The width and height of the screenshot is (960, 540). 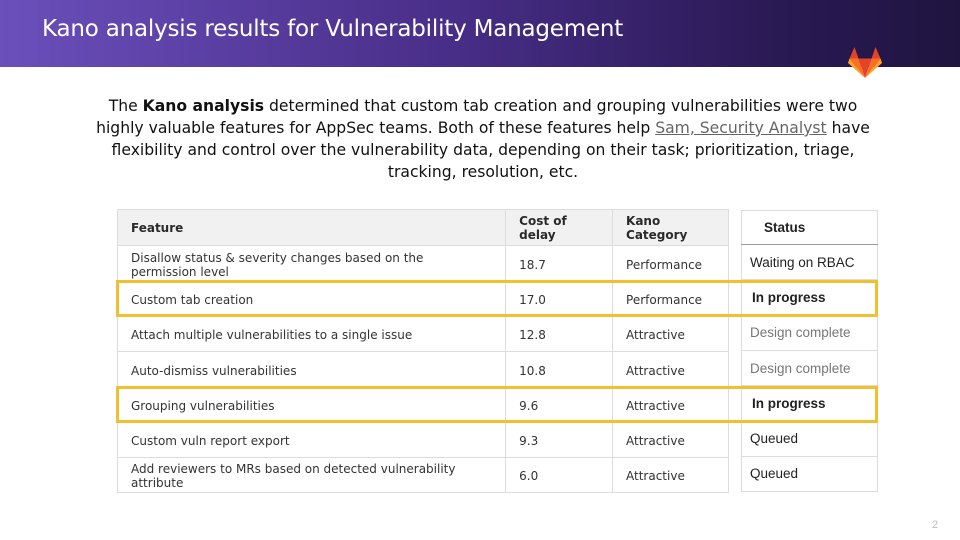 I want to click on table-row: Grouping vulnerabilities 9.6 Attractive, so click(x=422, y=404).